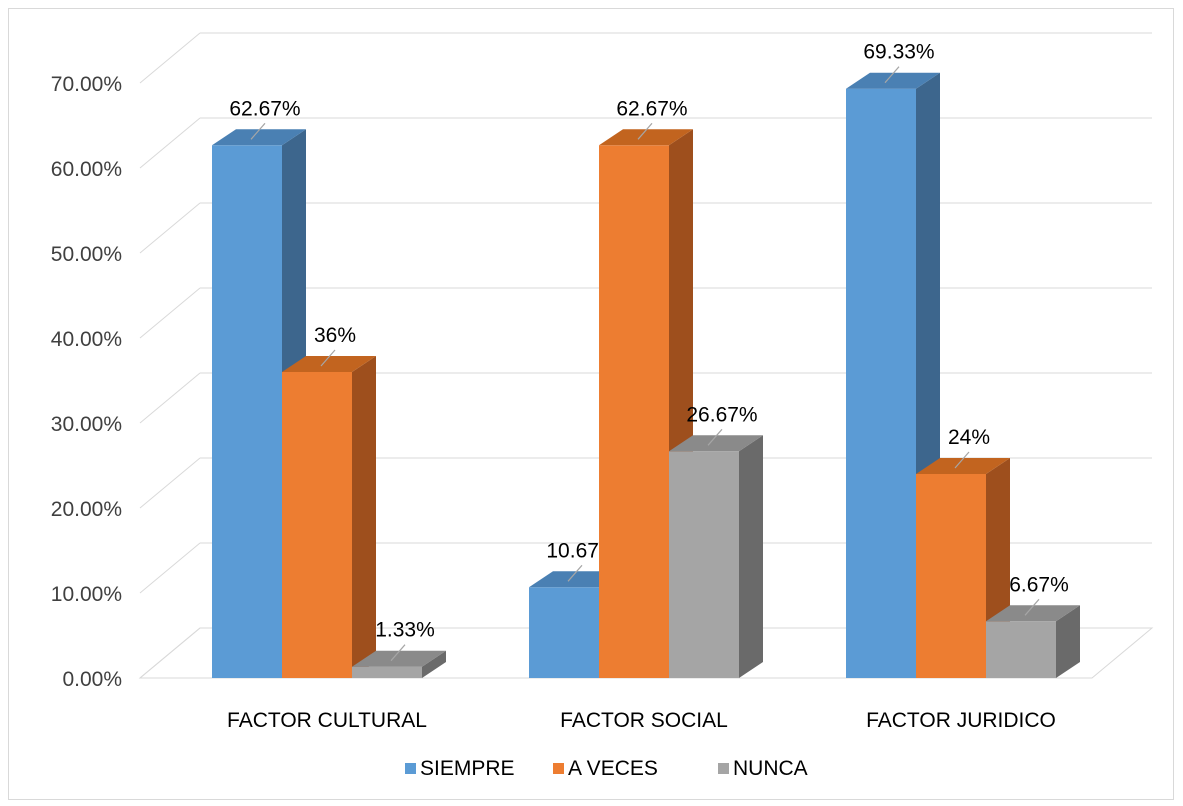 The image size is (1183, 806). I want to click on data-label: 69.33%, so click(898, 52).